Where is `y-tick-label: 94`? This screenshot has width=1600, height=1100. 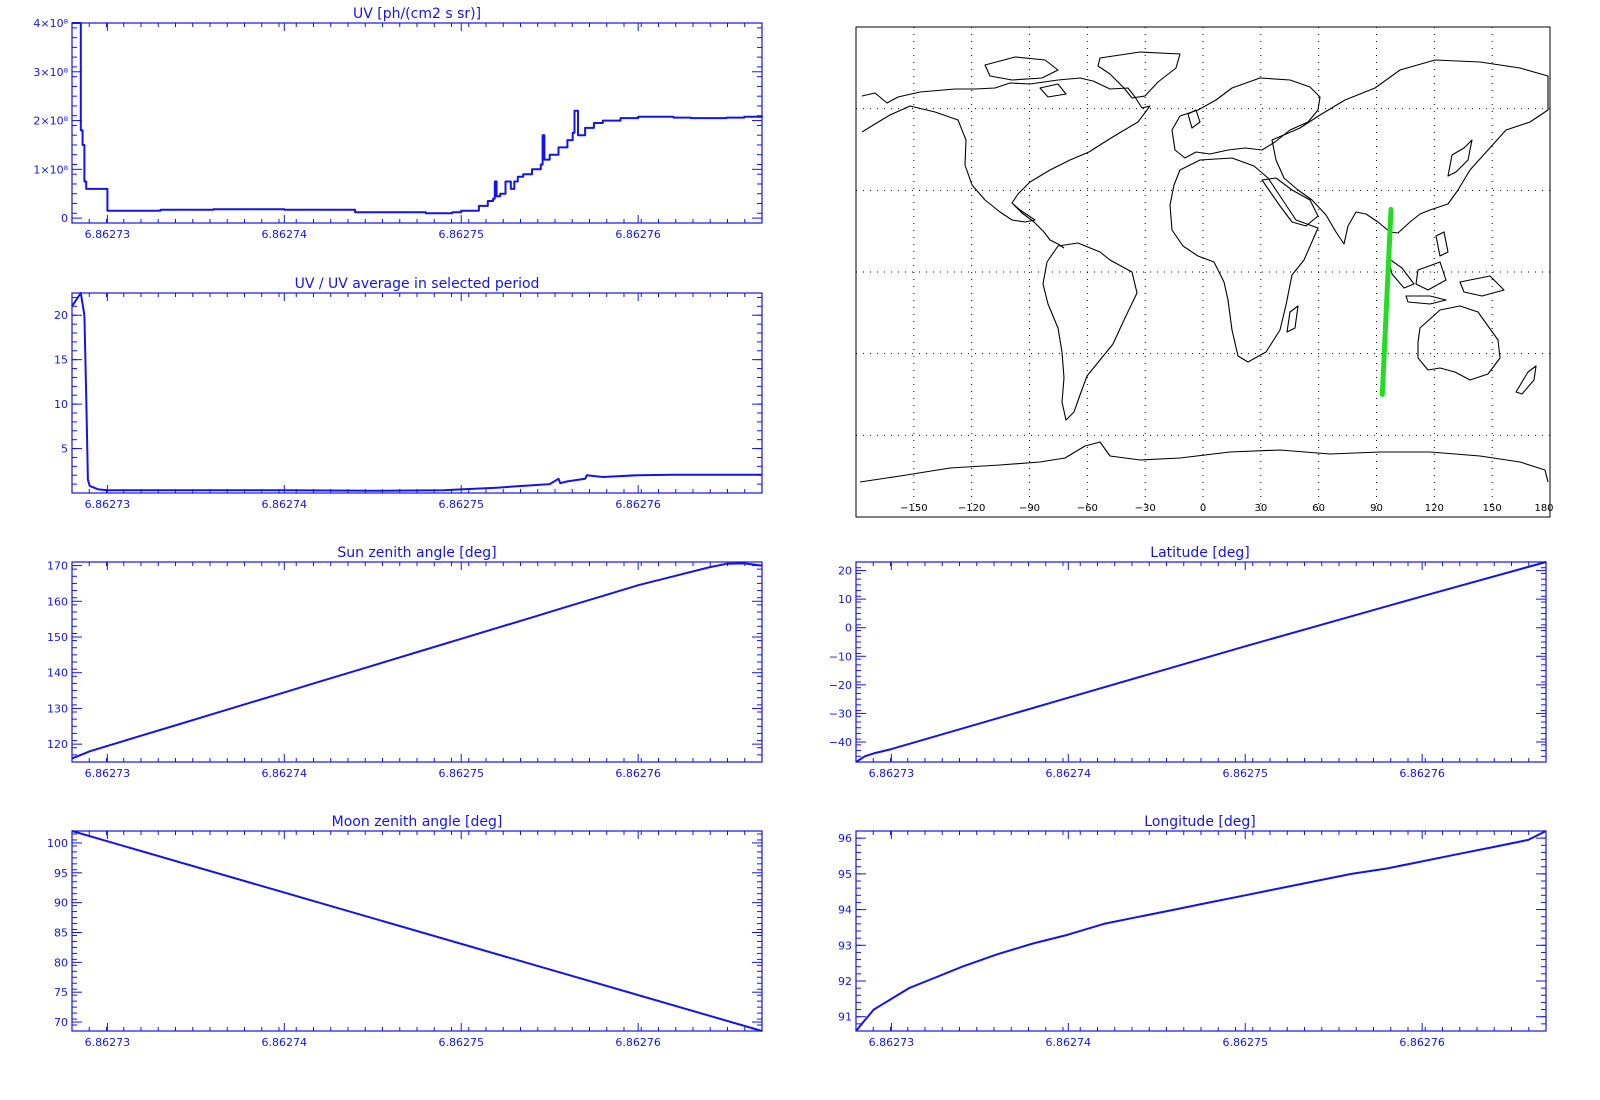 y-tick-label: 94 is located at coordinates (845, 910).